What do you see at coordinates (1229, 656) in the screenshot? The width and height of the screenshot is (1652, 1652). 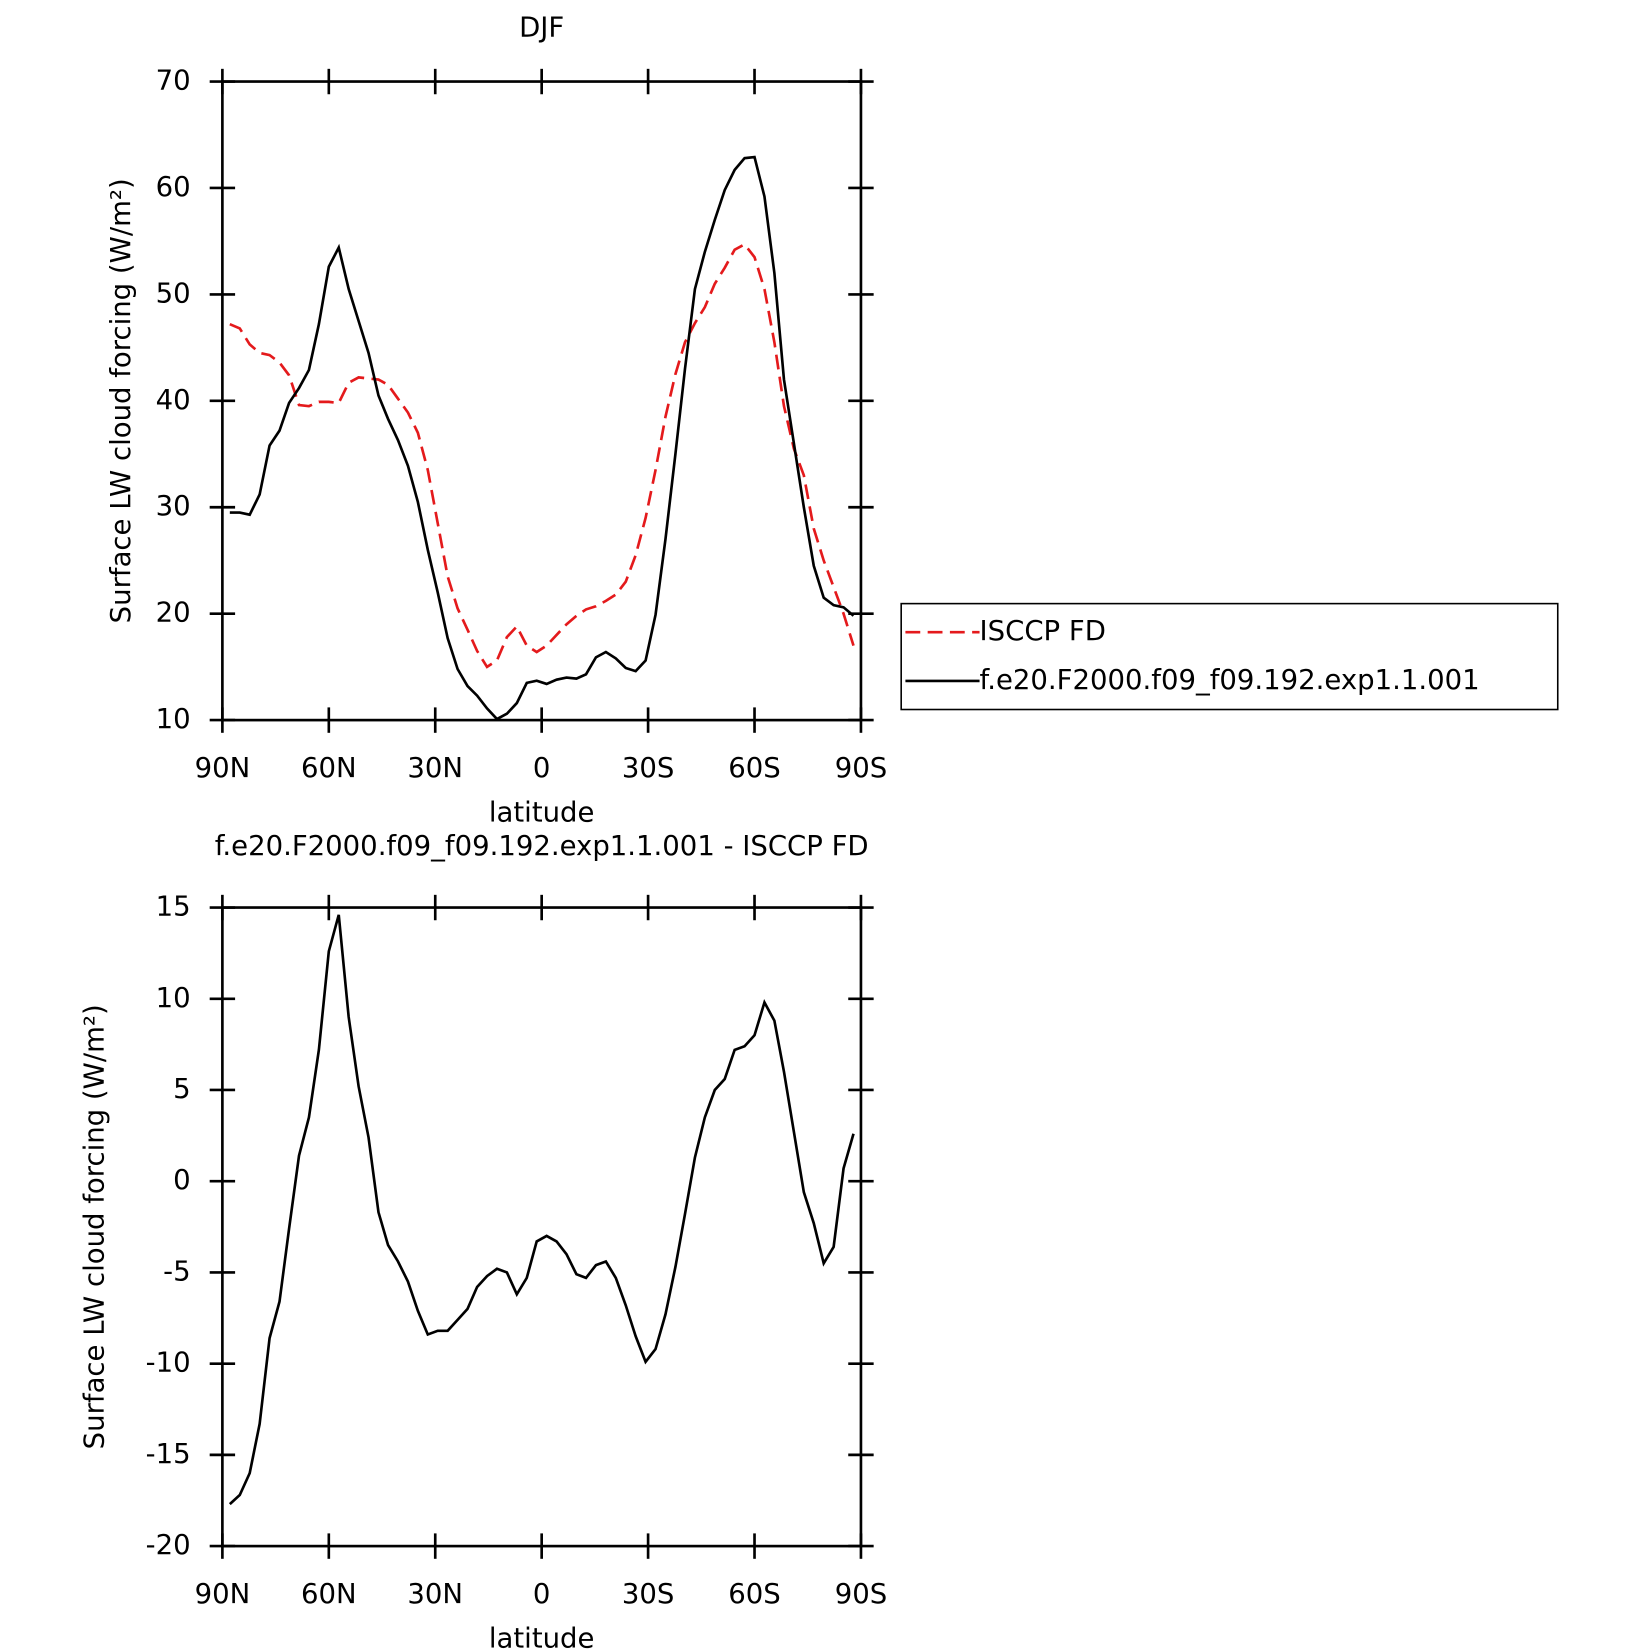 I see `legend-box` at bounding box center [1229, 656].